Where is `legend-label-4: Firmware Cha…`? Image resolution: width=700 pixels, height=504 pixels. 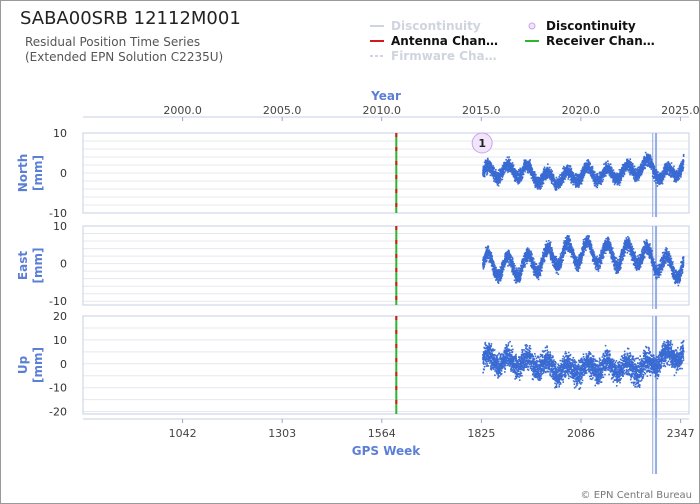
legend-label-4: Firmware Cha… is located at coordinates (444, 56).